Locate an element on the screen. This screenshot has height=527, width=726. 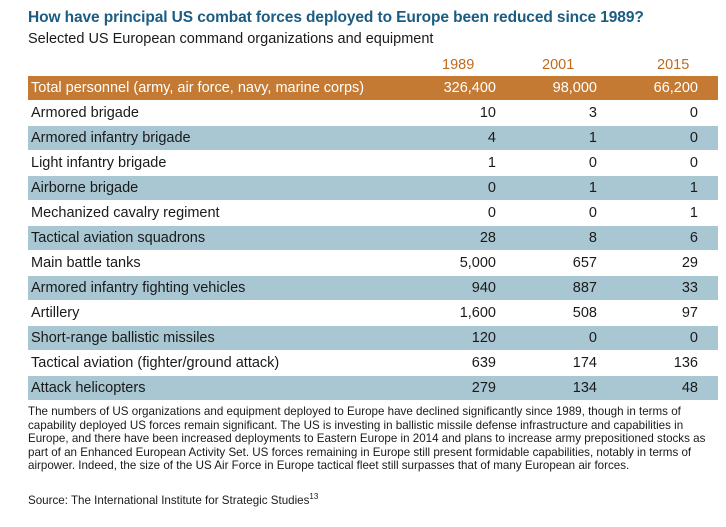
table-row: Tactical aviation squadrons 28 8 6 is located at coordinates (373, 238).